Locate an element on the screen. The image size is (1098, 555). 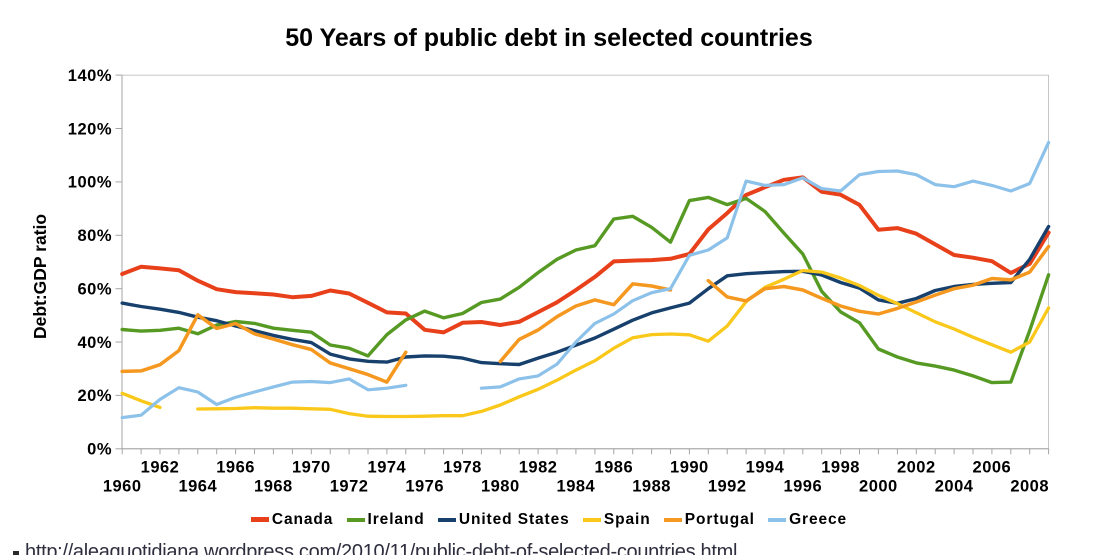
svg-text: 1972 is located at coordinates (349, 487).